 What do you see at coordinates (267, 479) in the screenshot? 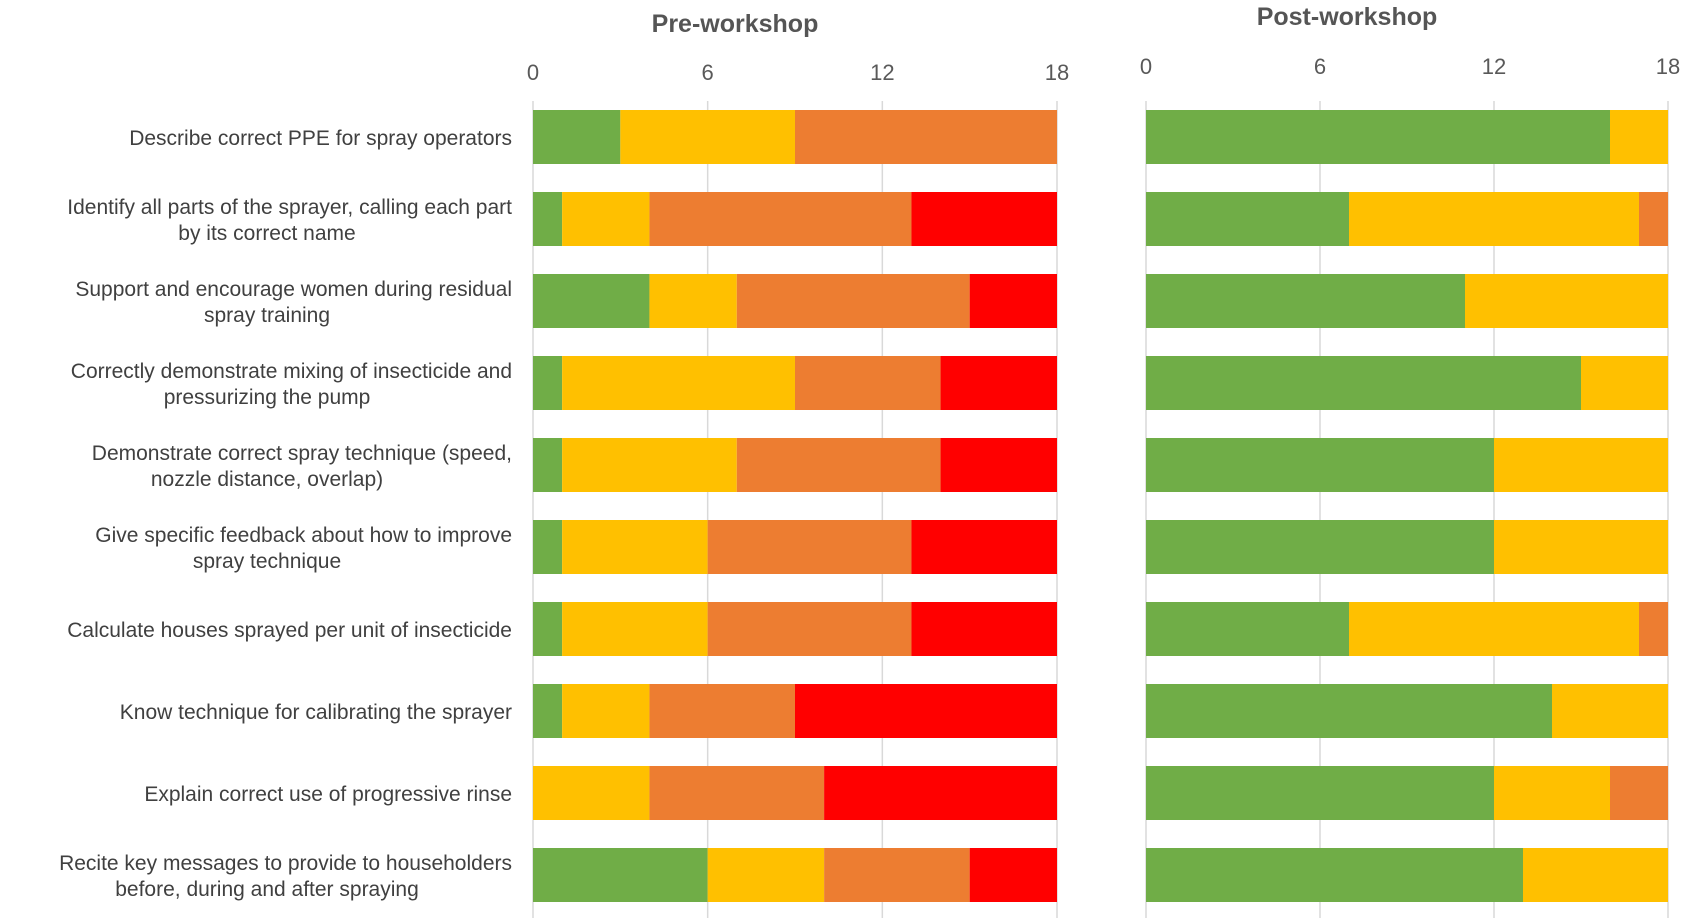
I see `category-label: nozzle distance, overlap)` at bounding box center [267, 479].